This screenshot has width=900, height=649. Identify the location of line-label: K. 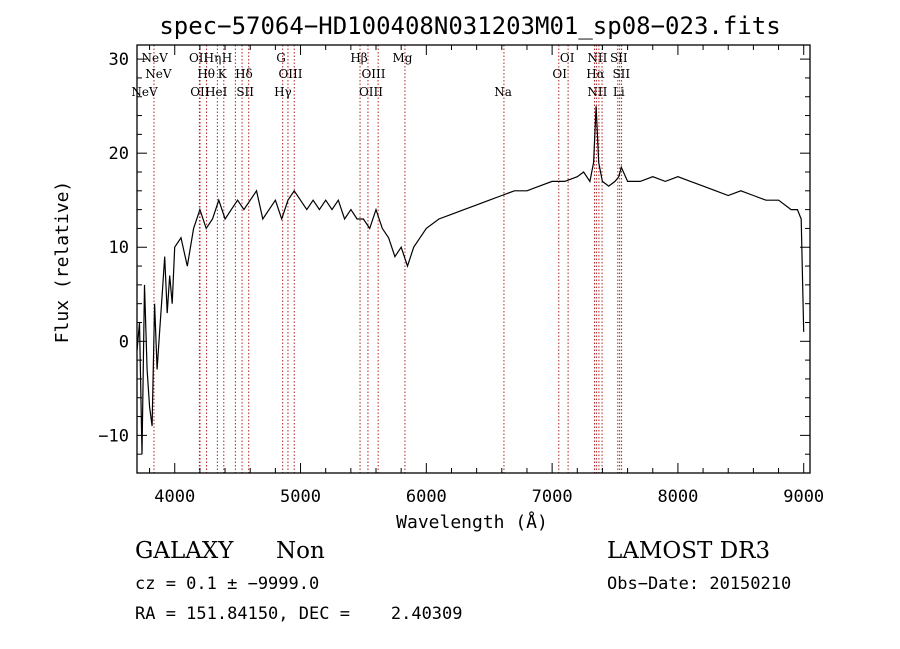
(223, 74).